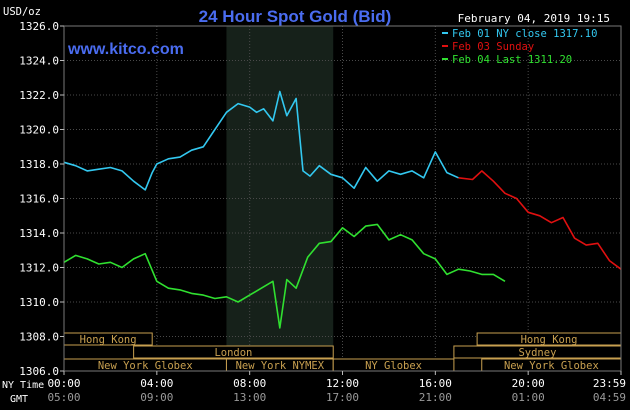 The width and height of the screenshot is (630, 410). Describe the element at coordinates (156, 383) in the screenshot. I see `x-tick-label-ny: 04:00` at that location.